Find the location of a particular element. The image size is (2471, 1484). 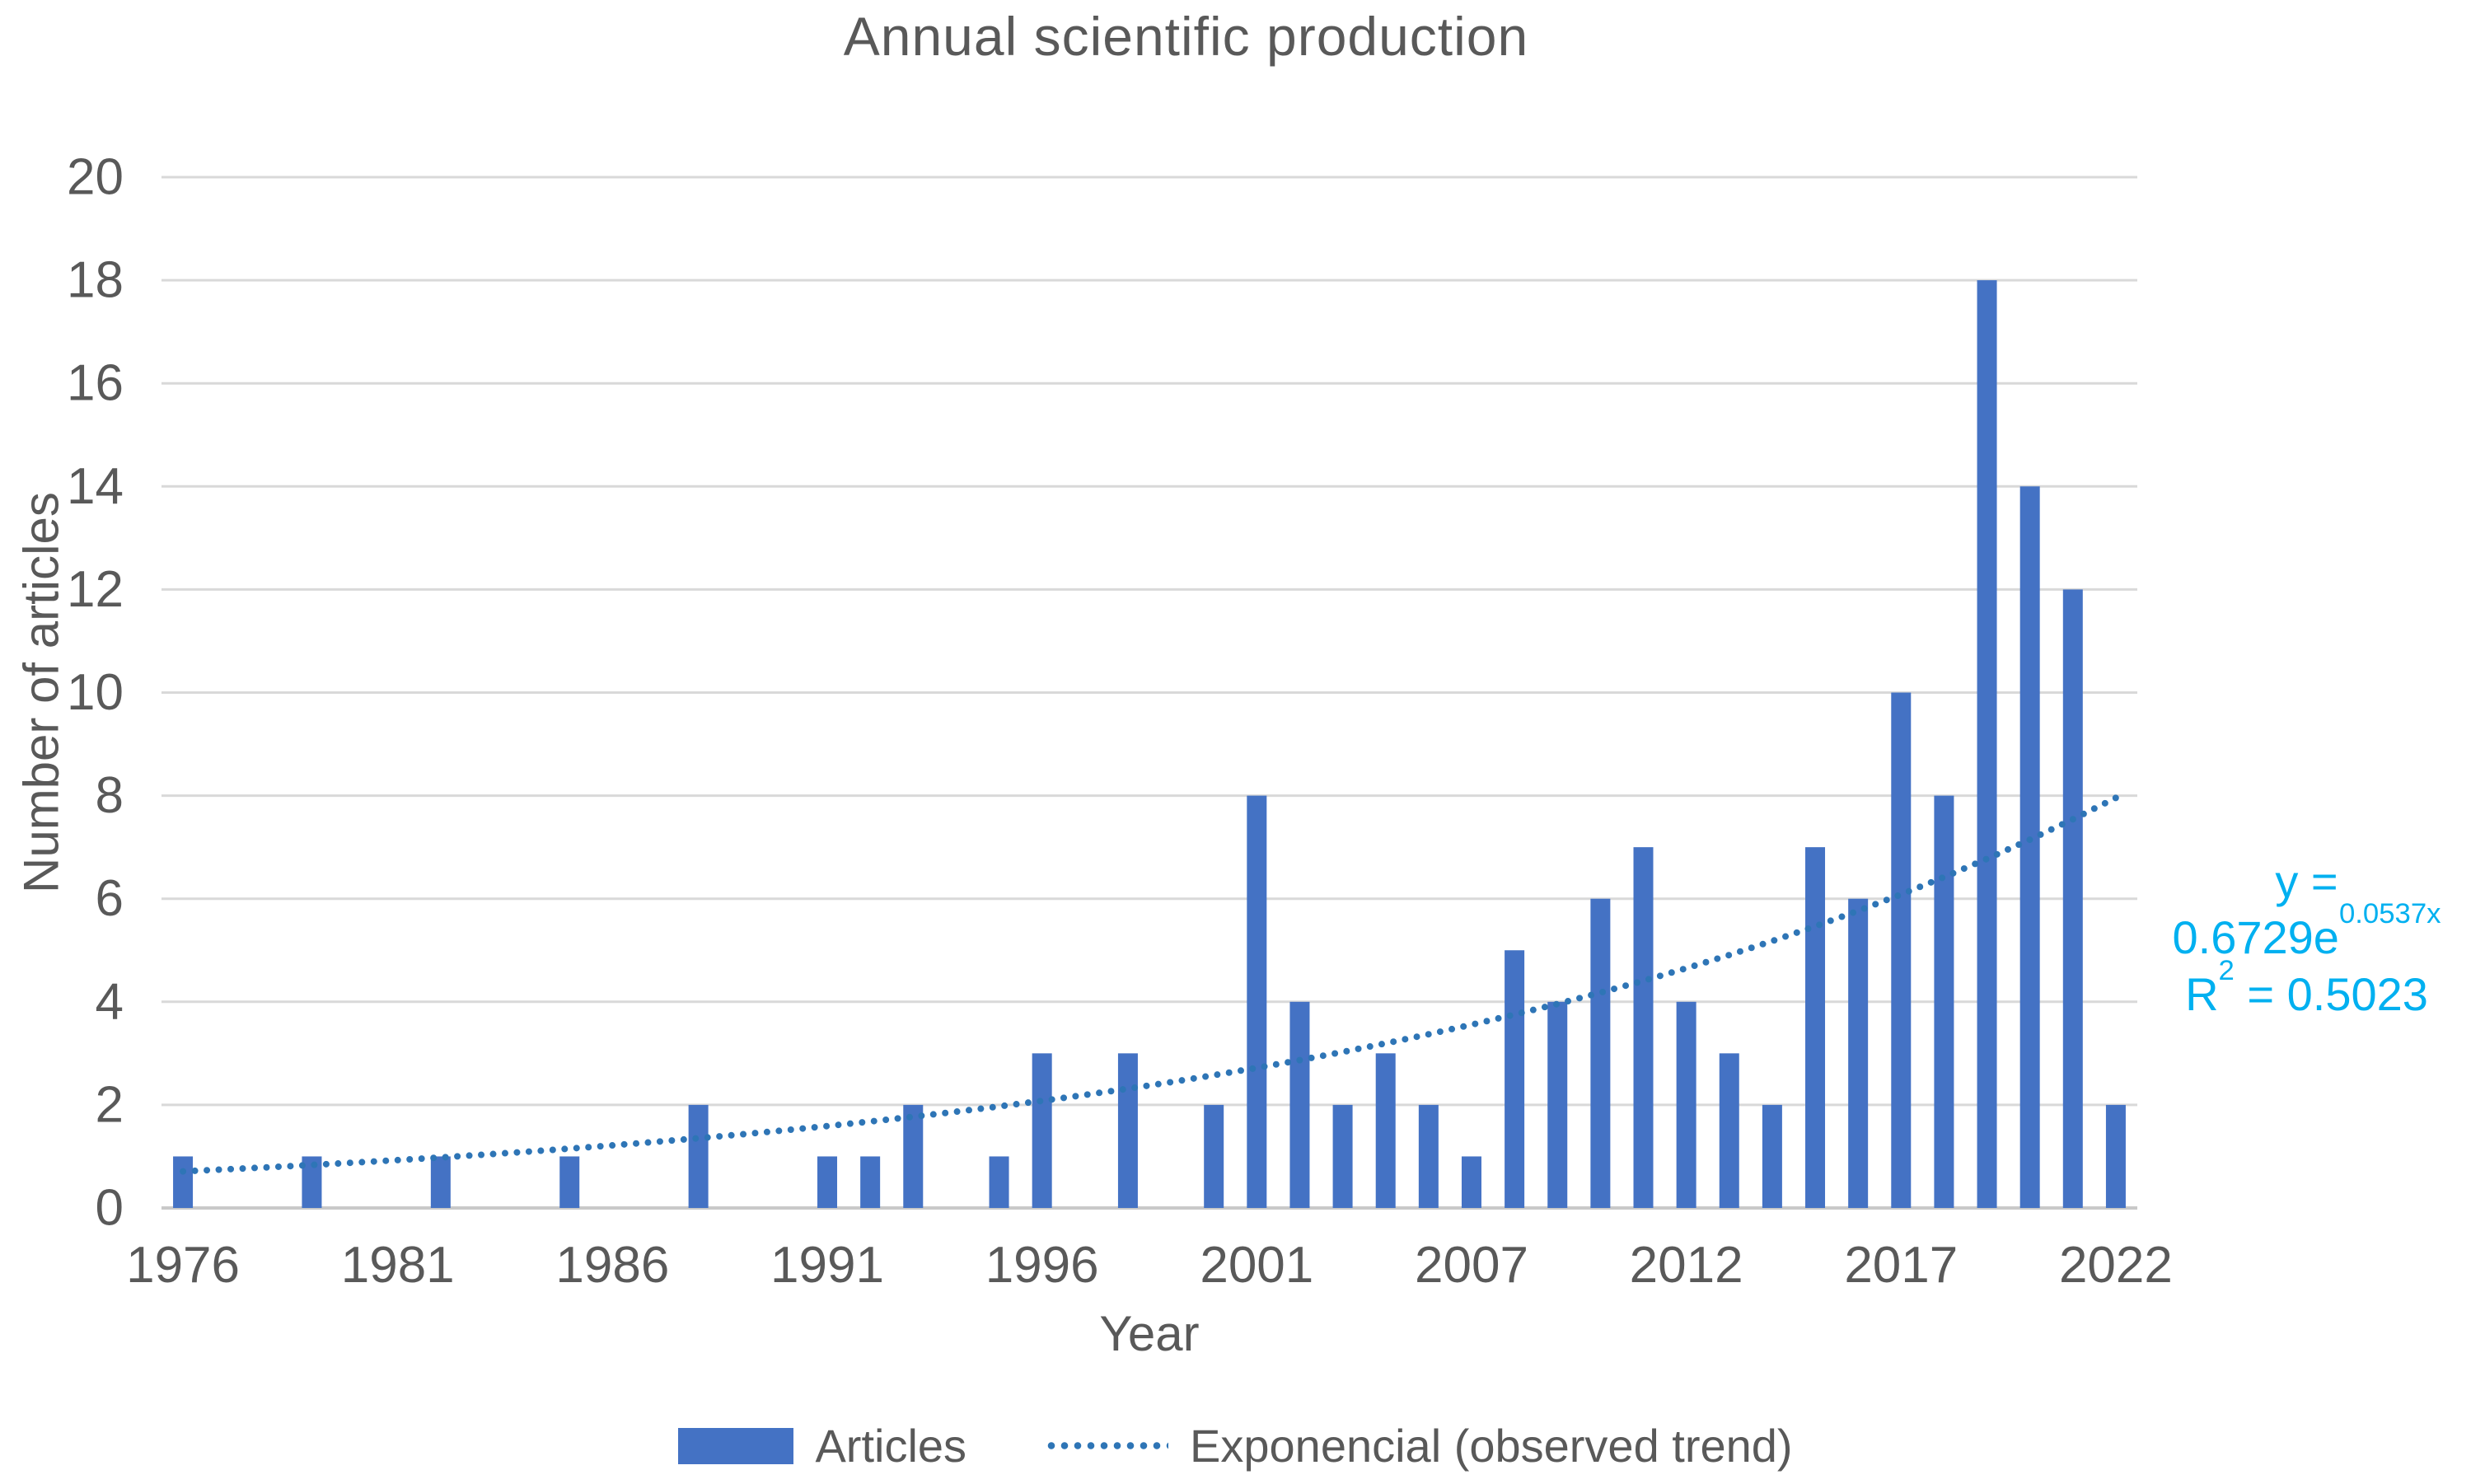

y-tick-label-8: 8 is located at coordinates (110, 796).